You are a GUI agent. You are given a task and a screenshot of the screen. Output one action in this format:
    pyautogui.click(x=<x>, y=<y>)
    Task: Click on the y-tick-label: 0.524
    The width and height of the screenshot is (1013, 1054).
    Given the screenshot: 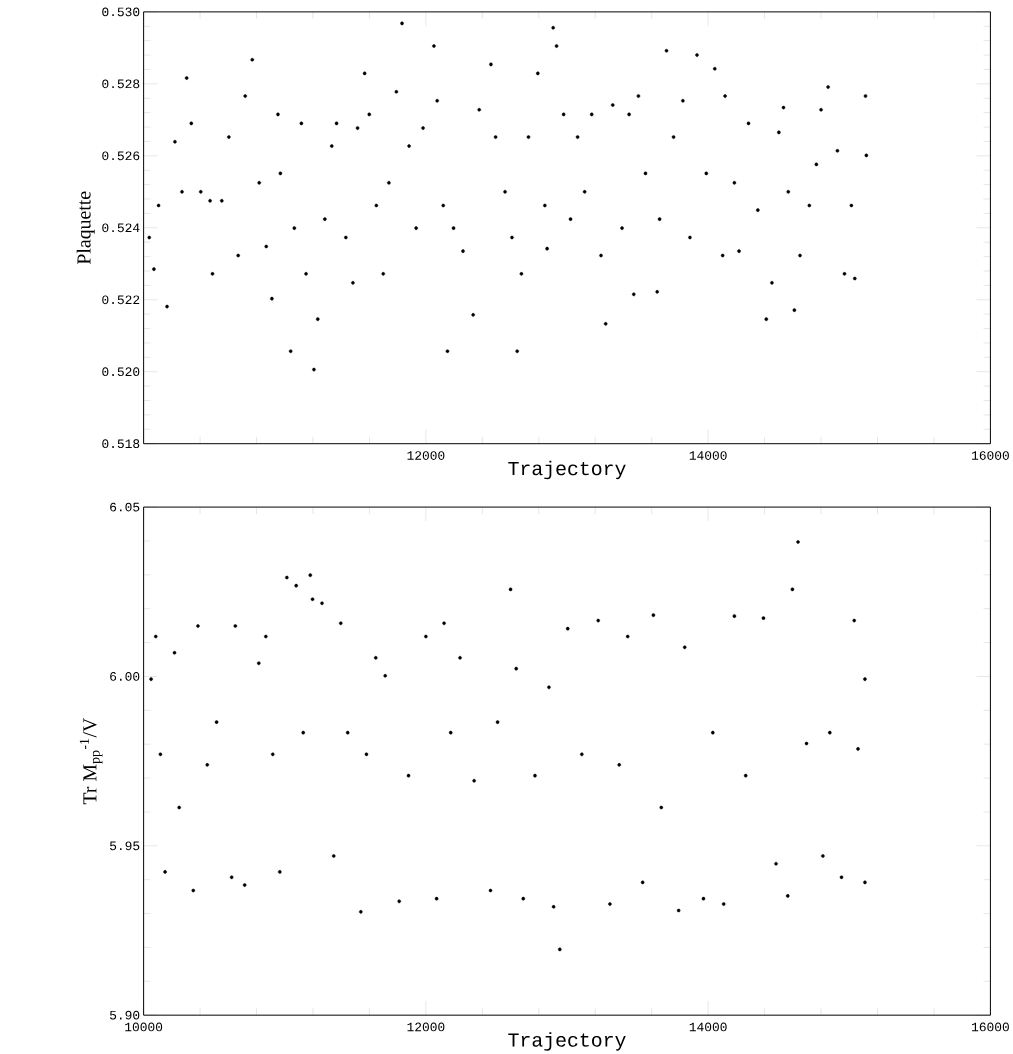 What is the action you would take?
    pyautogui.click(x=121, y=228)
    